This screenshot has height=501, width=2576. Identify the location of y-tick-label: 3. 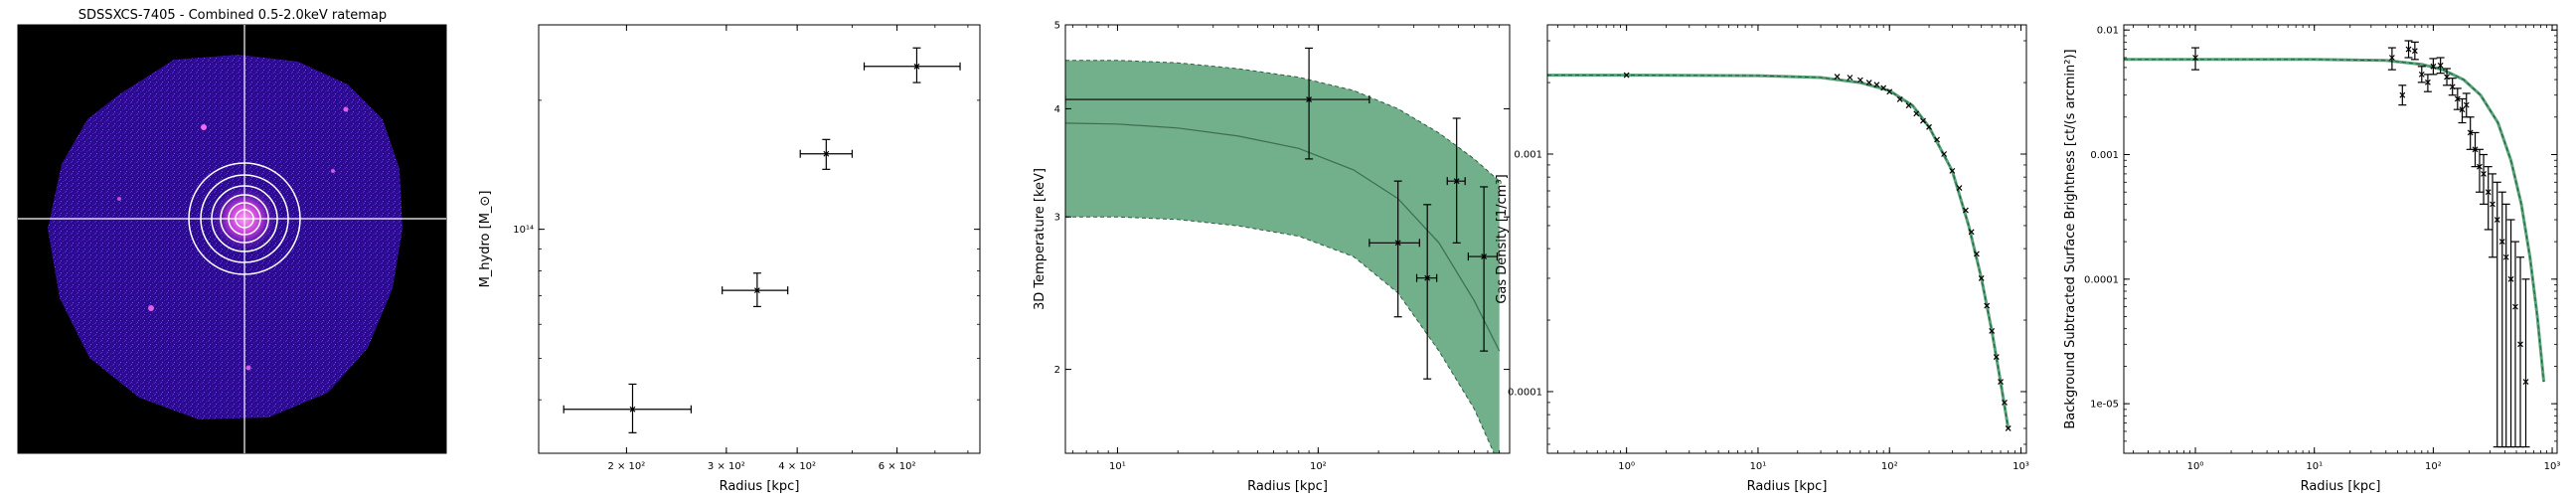
(1057, 218).